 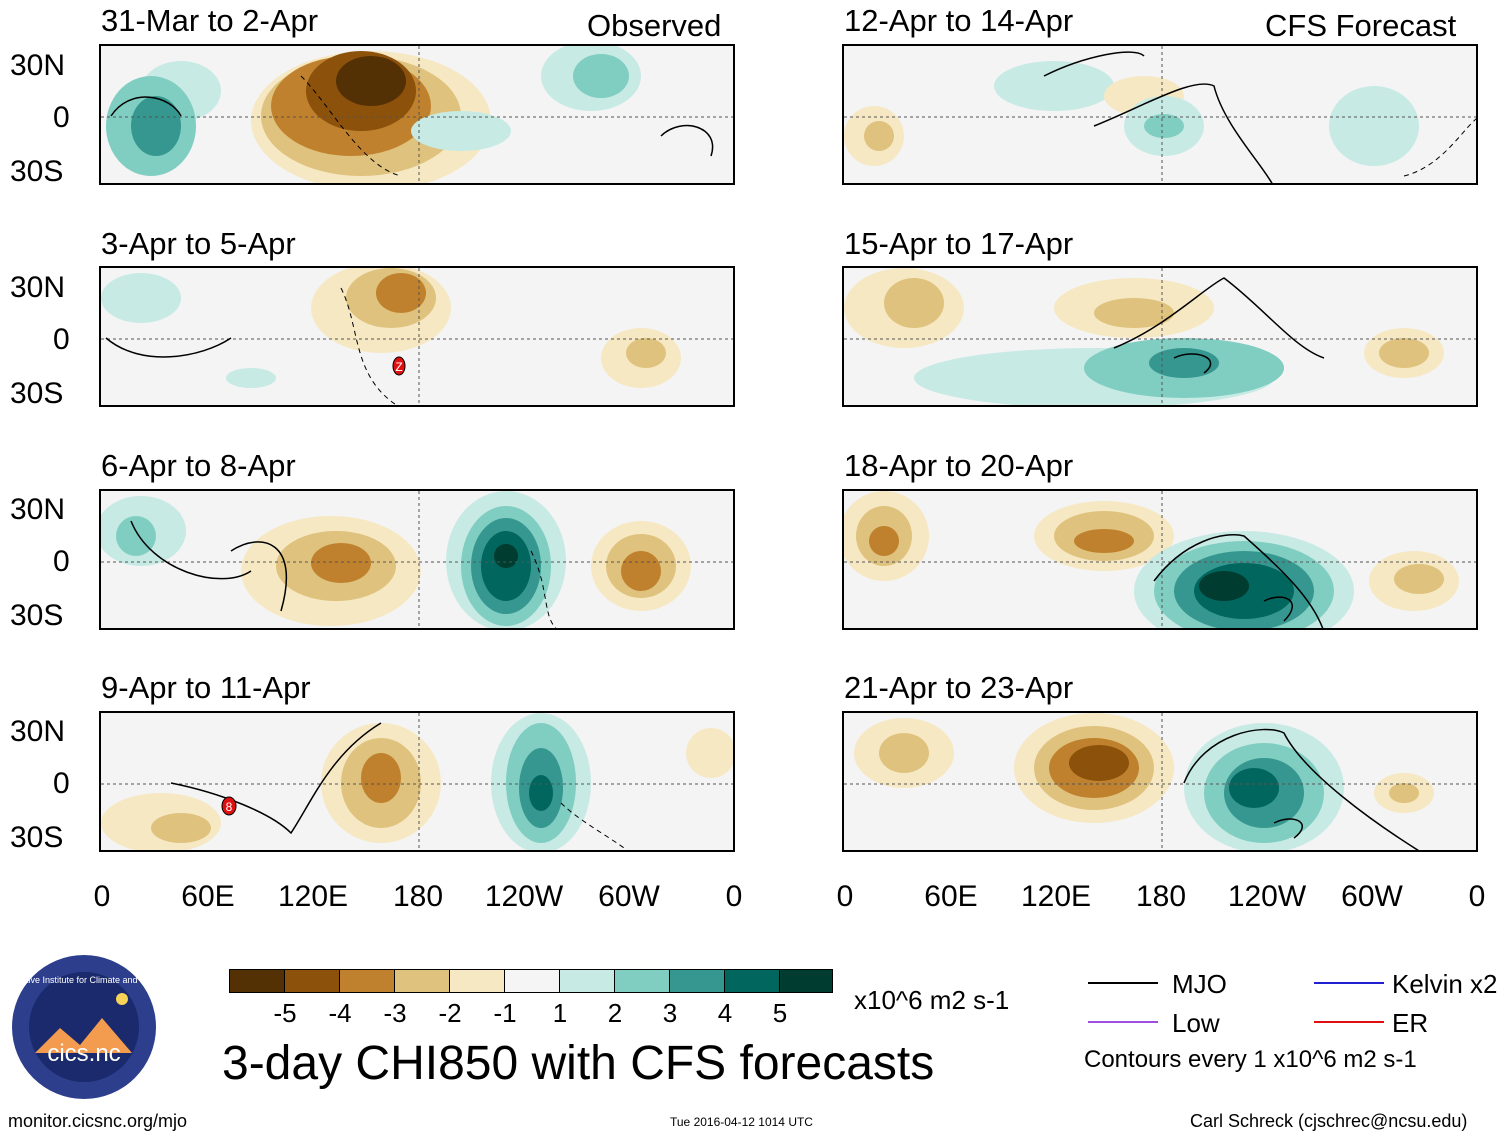 What do you see at coordinates (959, 243) in the screenshot?
I see `panel-title-6: 15-Apr to 17-Apr` at bounding box center [959, 243].